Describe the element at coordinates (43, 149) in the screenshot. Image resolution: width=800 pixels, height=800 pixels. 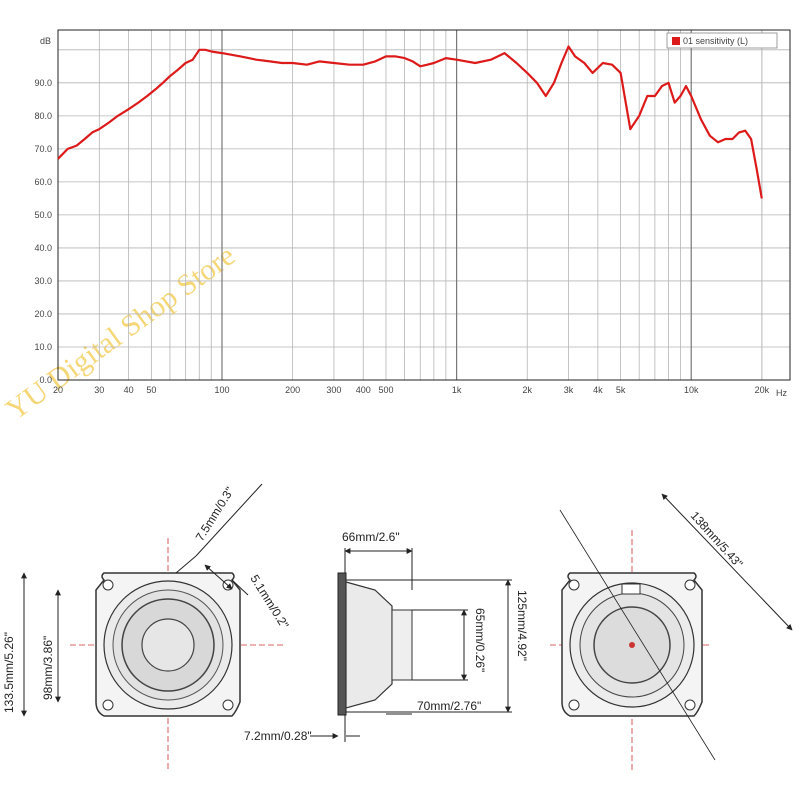
I see `y-tick-label: 70.0` at that location.